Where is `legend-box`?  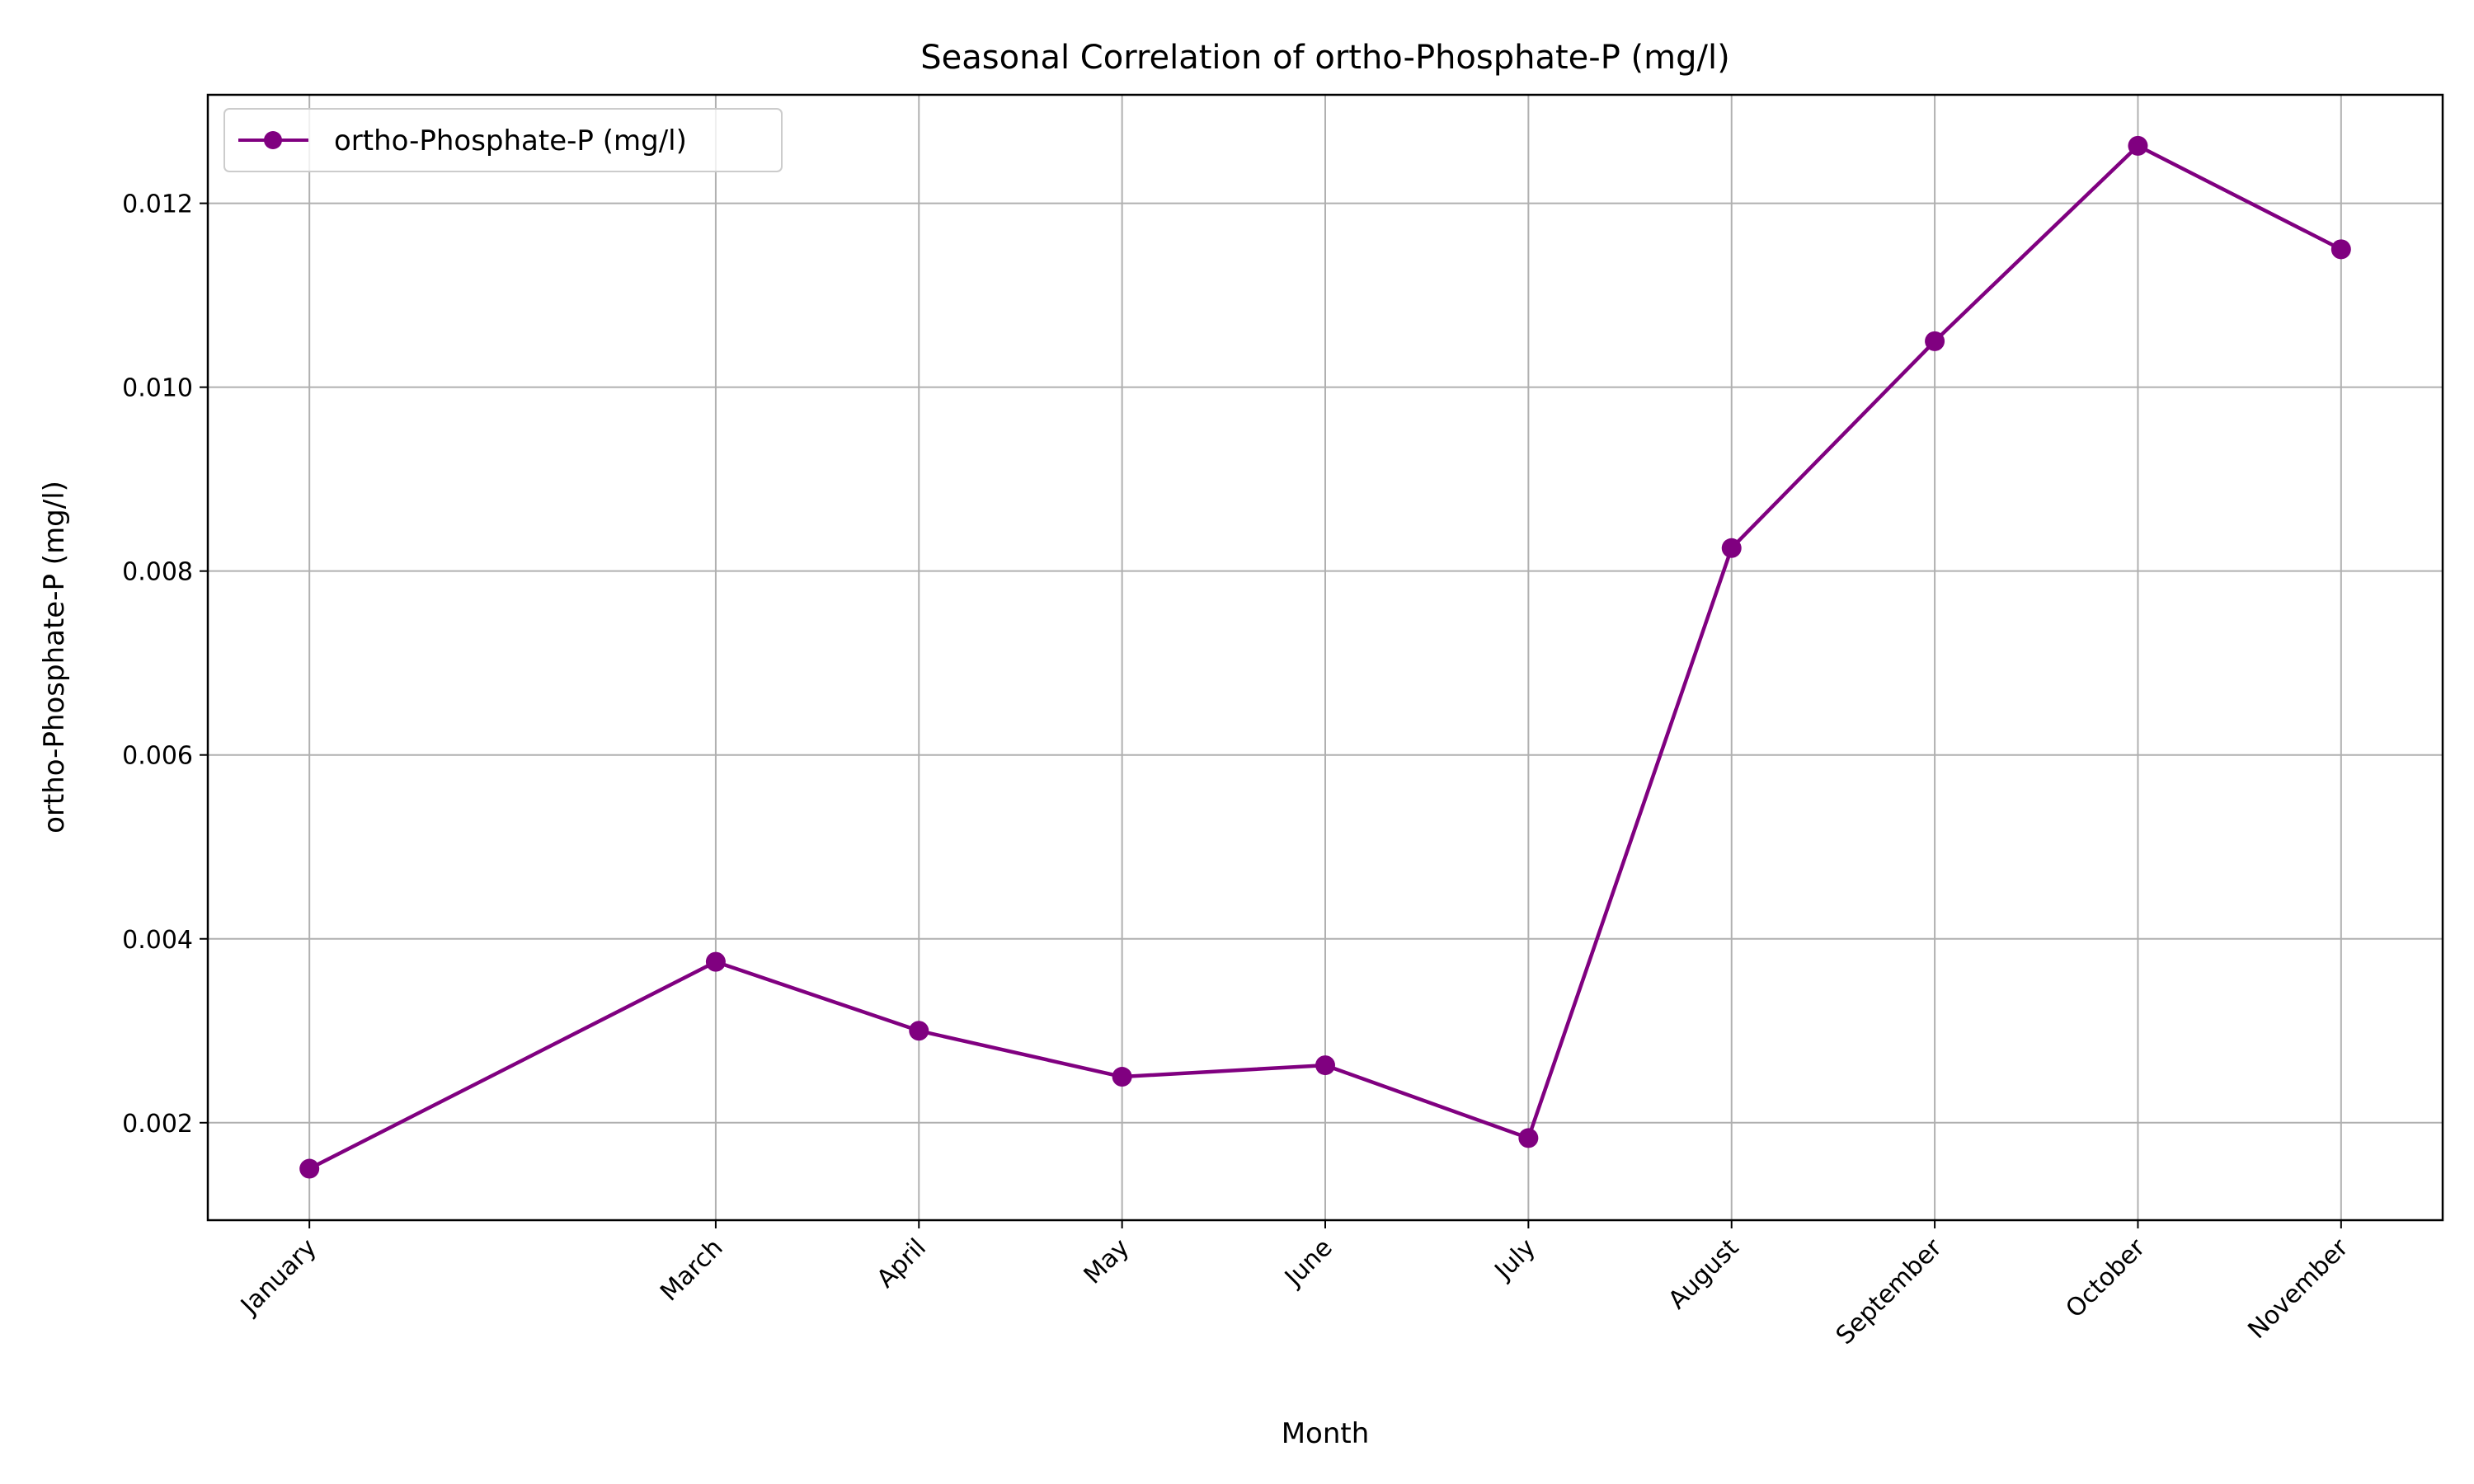
legend-box is located at coordinates (503, 140).